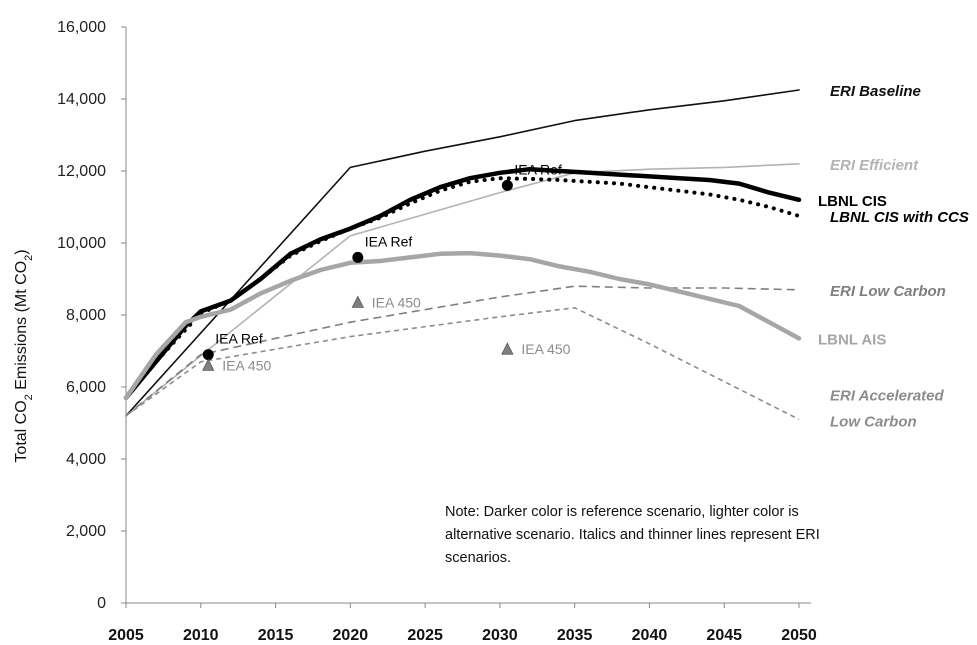 This screenshot has width=977, height=645. Describe the element at coordinates (81, 99) in the screenshot. I see `y-tick-label: 14,000` at that location.